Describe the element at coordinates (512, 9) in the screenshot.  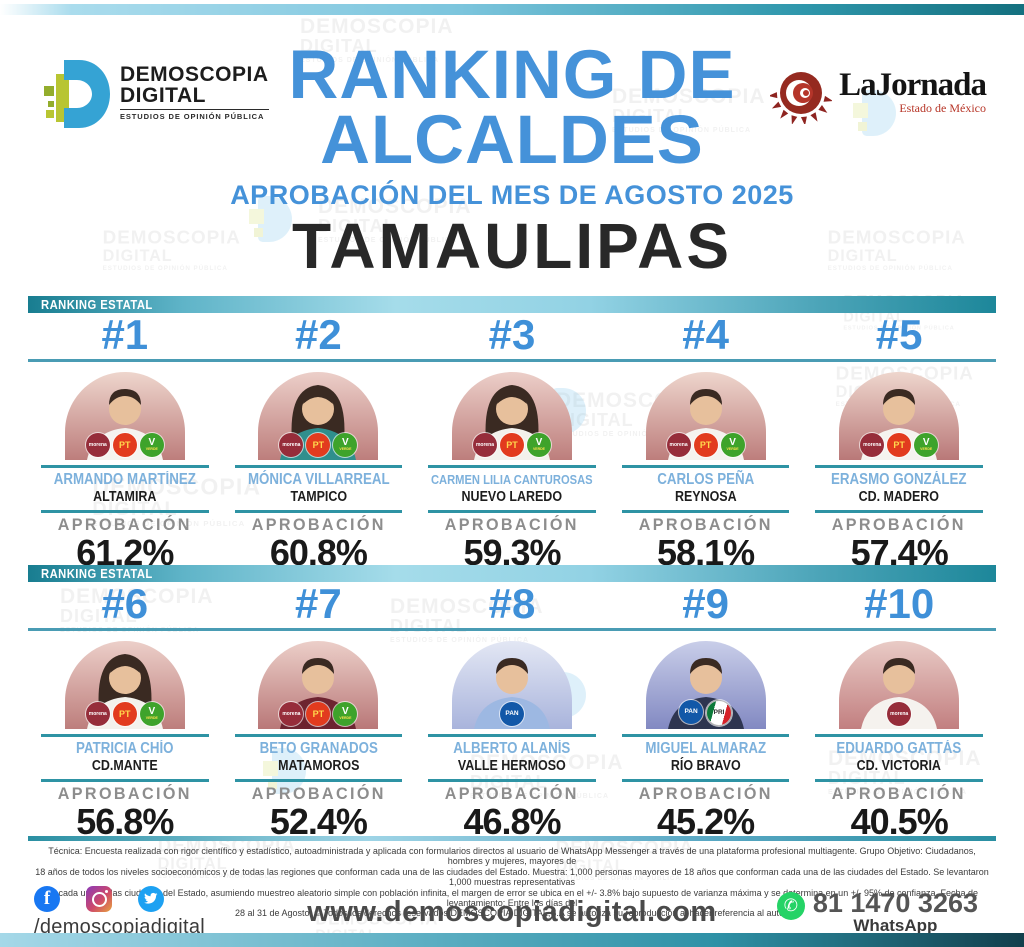
I see `top-accent-bar` at that location.